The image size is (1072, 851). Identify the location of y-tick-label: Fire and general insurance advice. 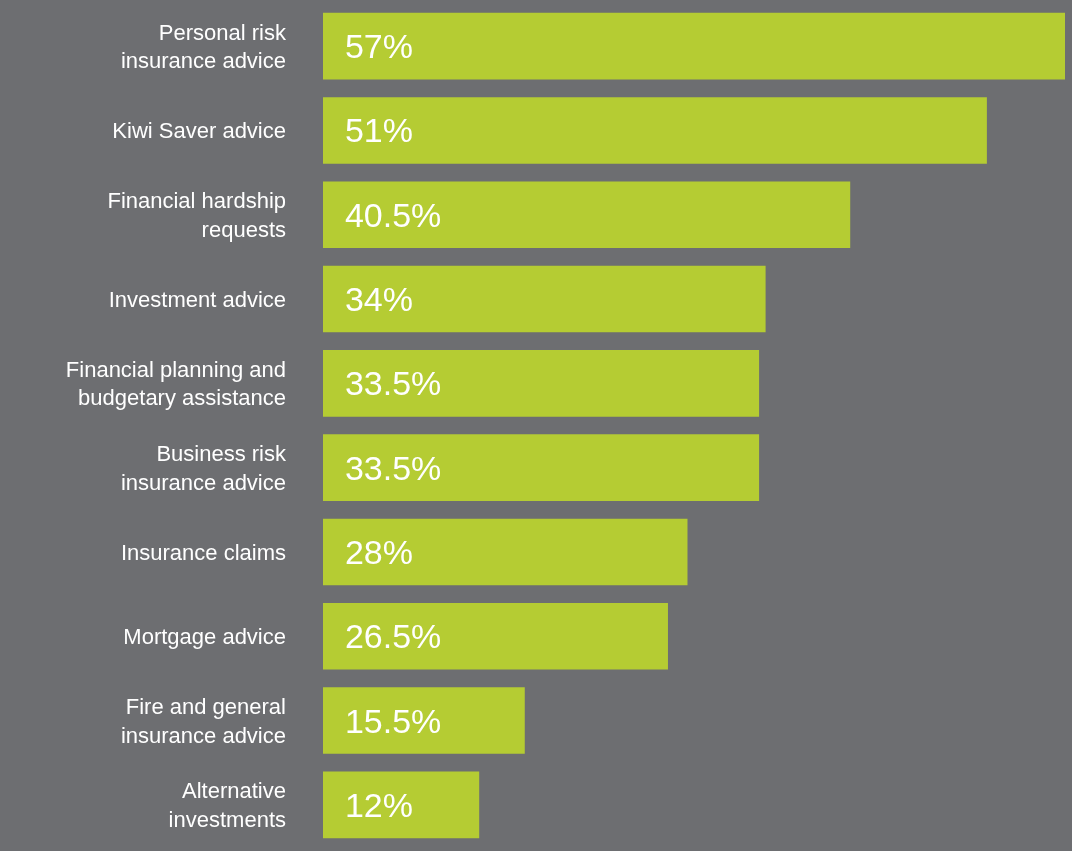
(203, 720).